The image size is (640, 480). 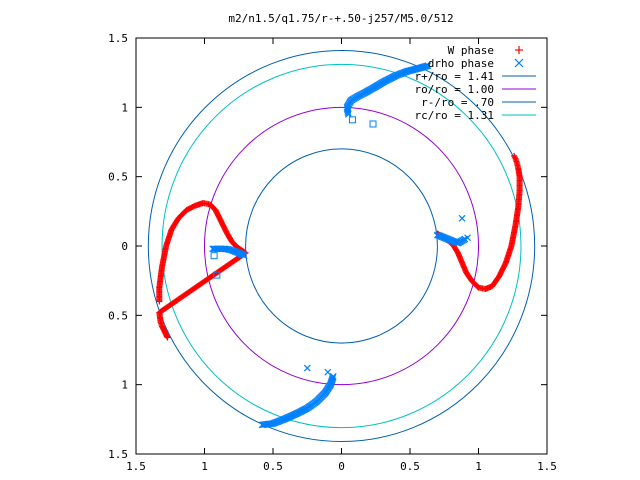 I want to click on y-tick-label: 0, so click(x=124, y=246).